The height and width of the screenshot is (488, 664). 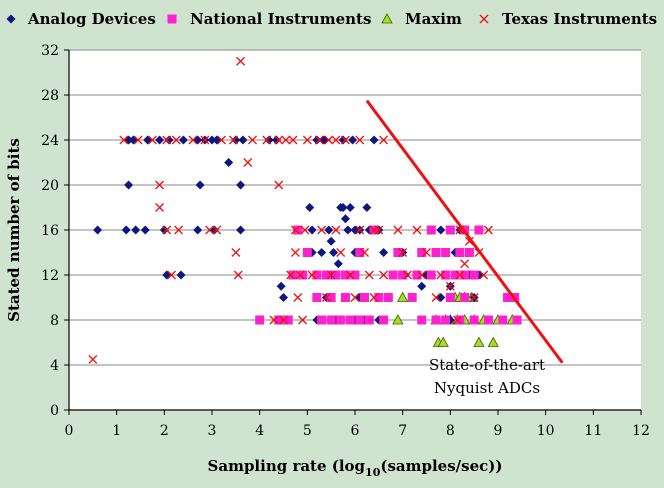 I want to click on y-tick-label: 8, so click(x=54, y=321).